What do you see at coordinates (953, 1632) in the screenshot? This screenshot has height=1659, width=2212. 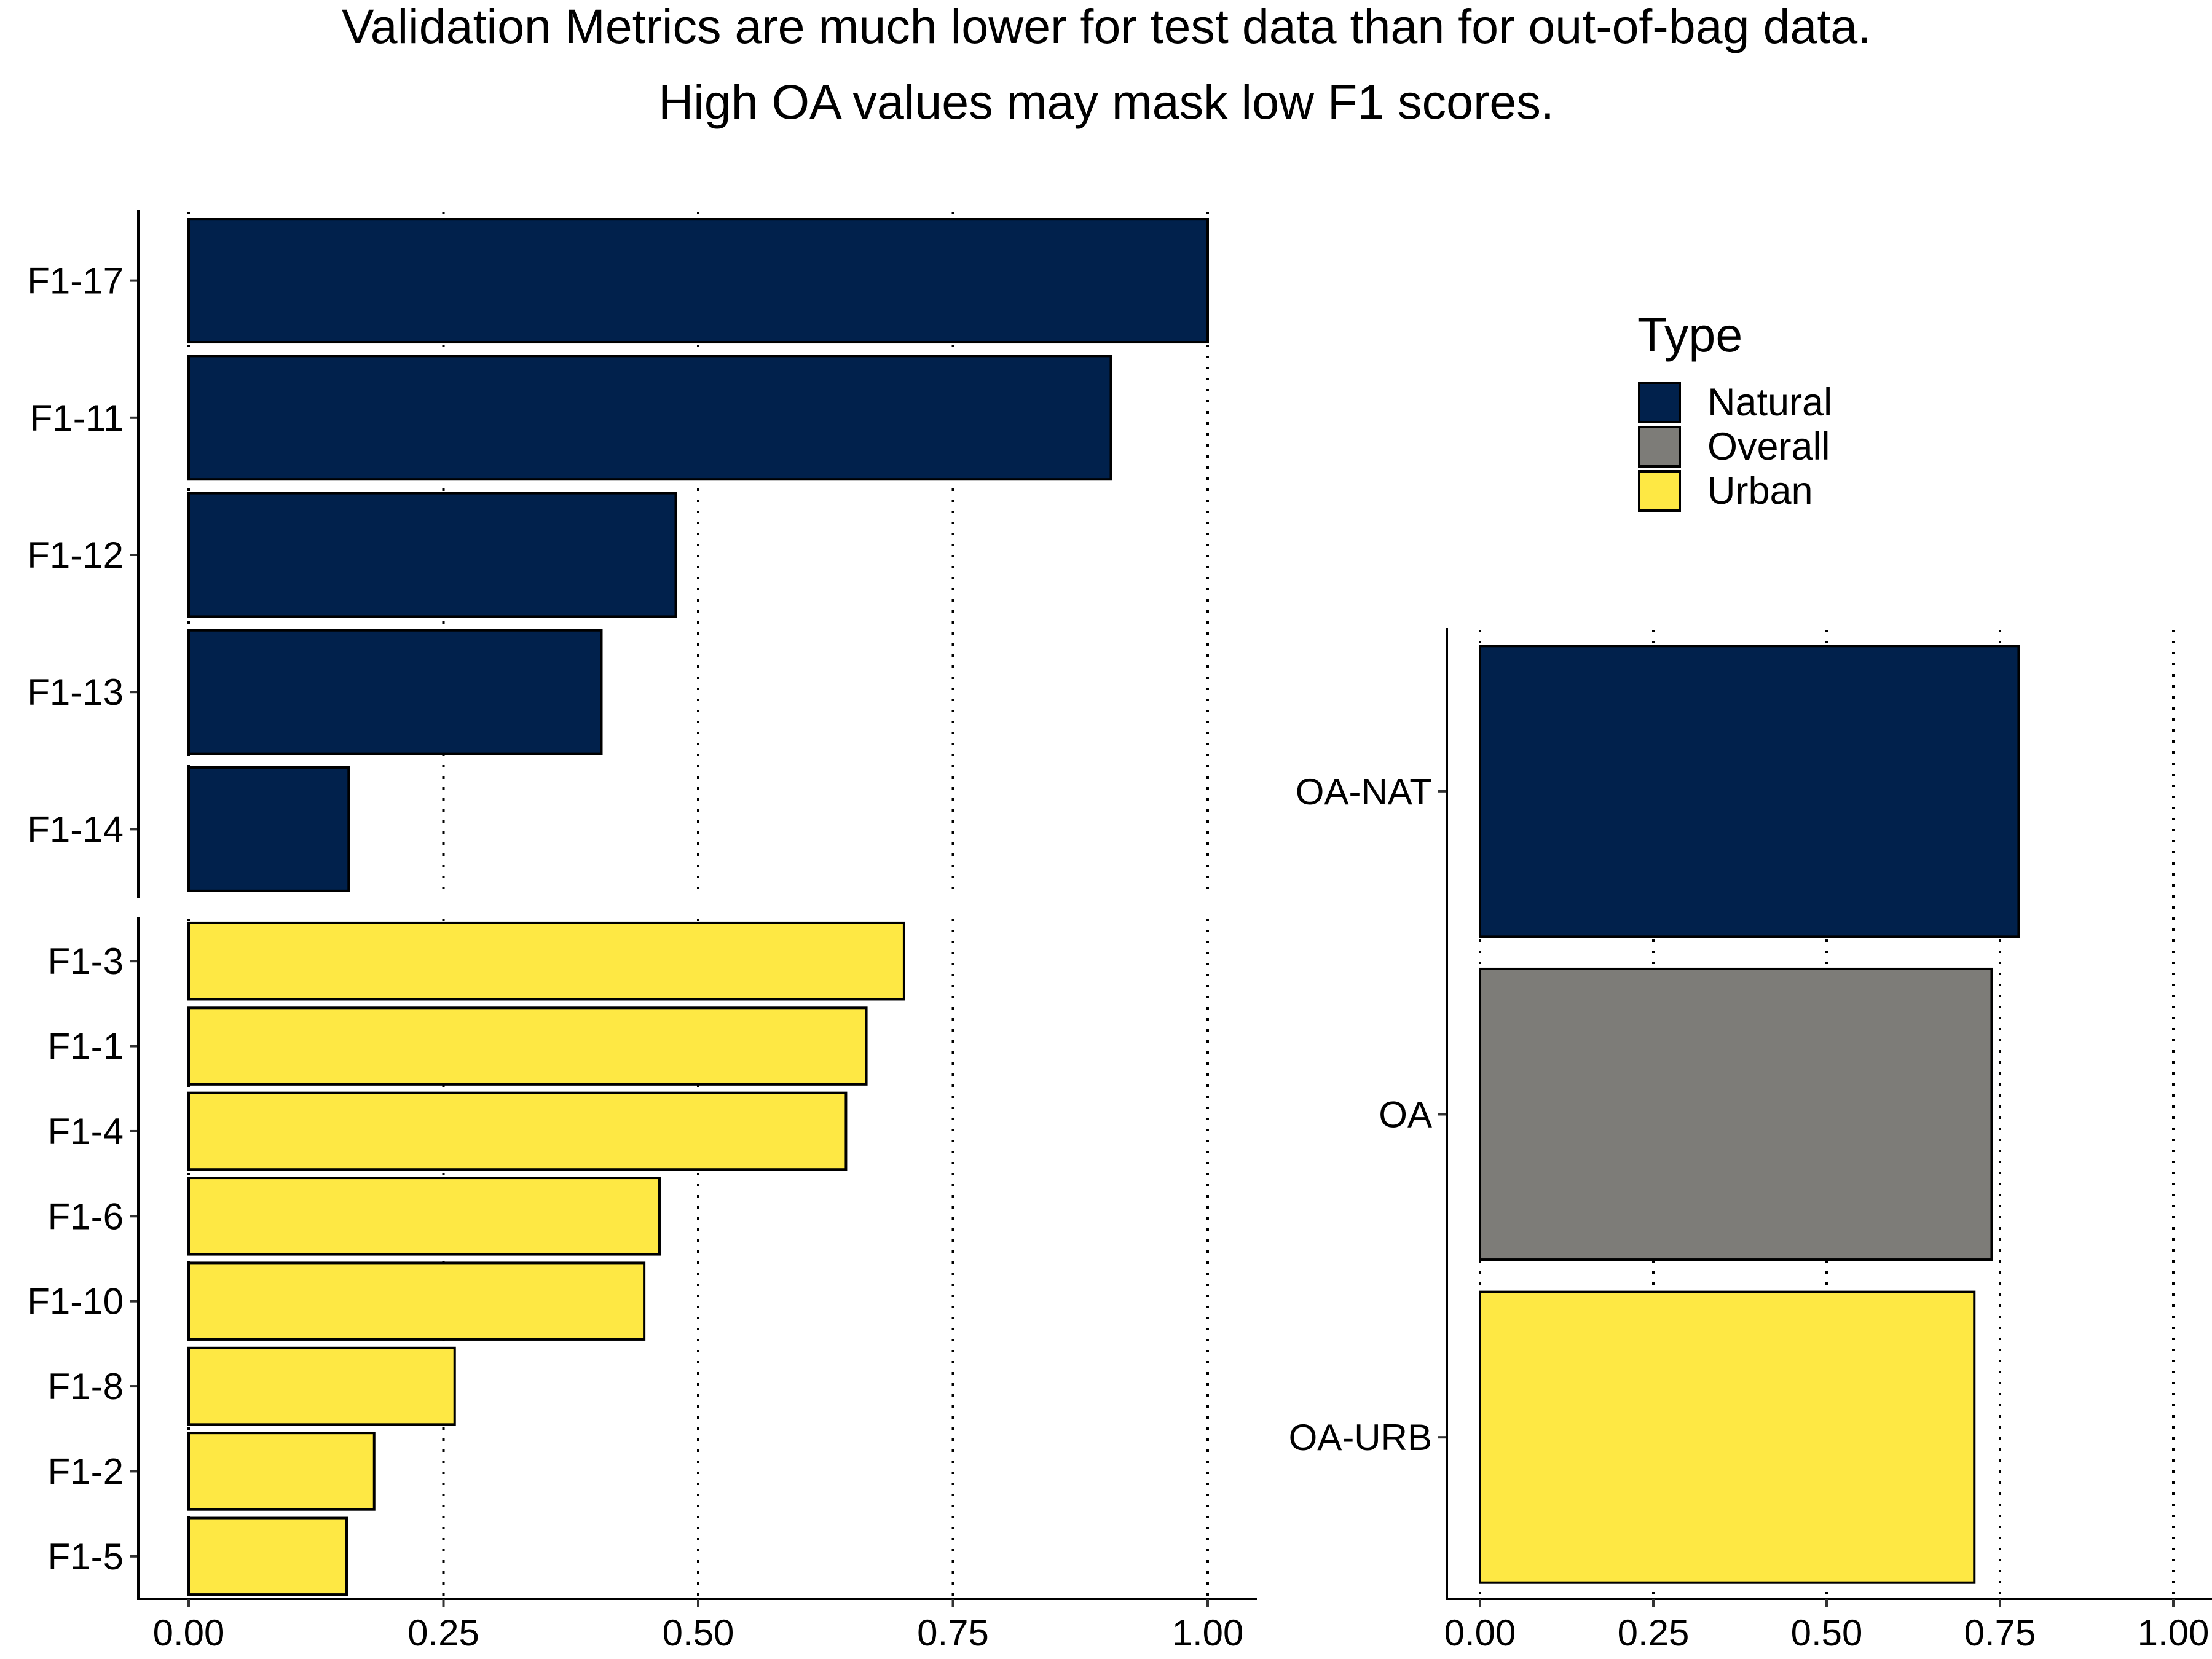 I see `f1-urban-xlabel-3: 0.75` at bounding box center [953, 1632].